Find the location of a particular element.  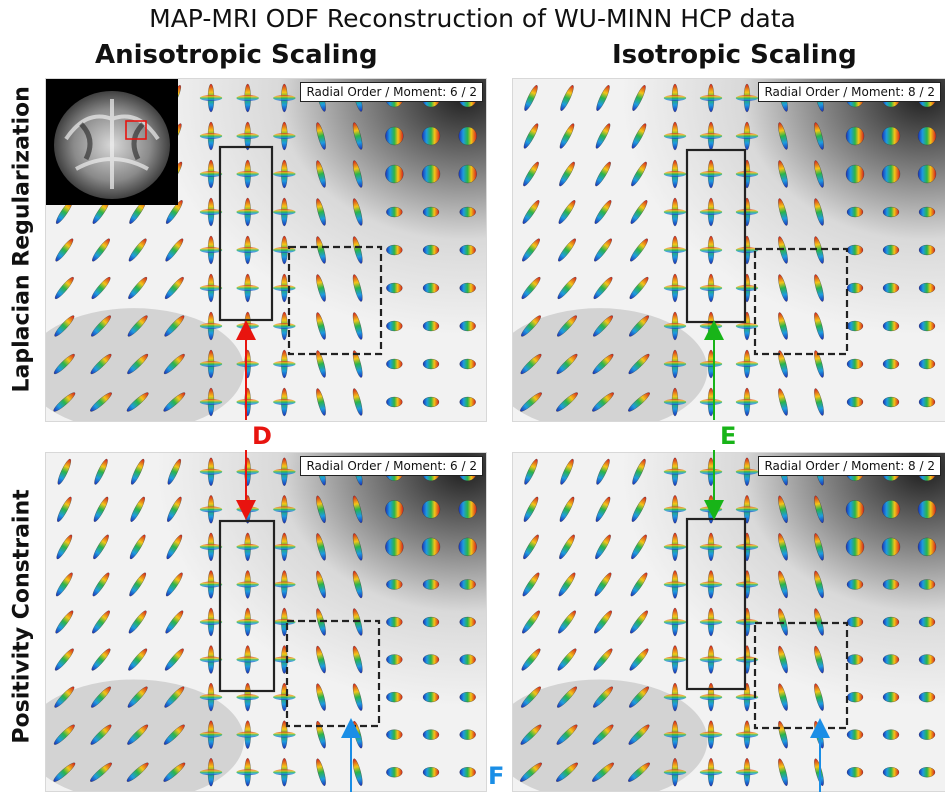

annotation-label-d: D is located at coordinates (262, 436).